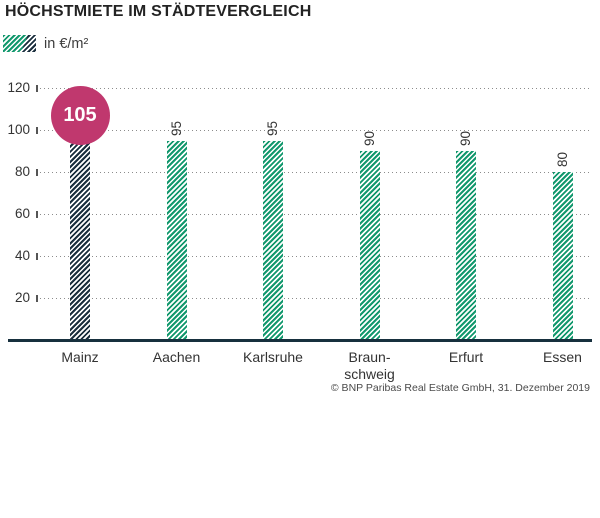 The height and width of the screenshot is (518, 600). Describe the element at coordinates (80, 357) in the screenshot. I see `x-axis-label: Mainz` at that location.